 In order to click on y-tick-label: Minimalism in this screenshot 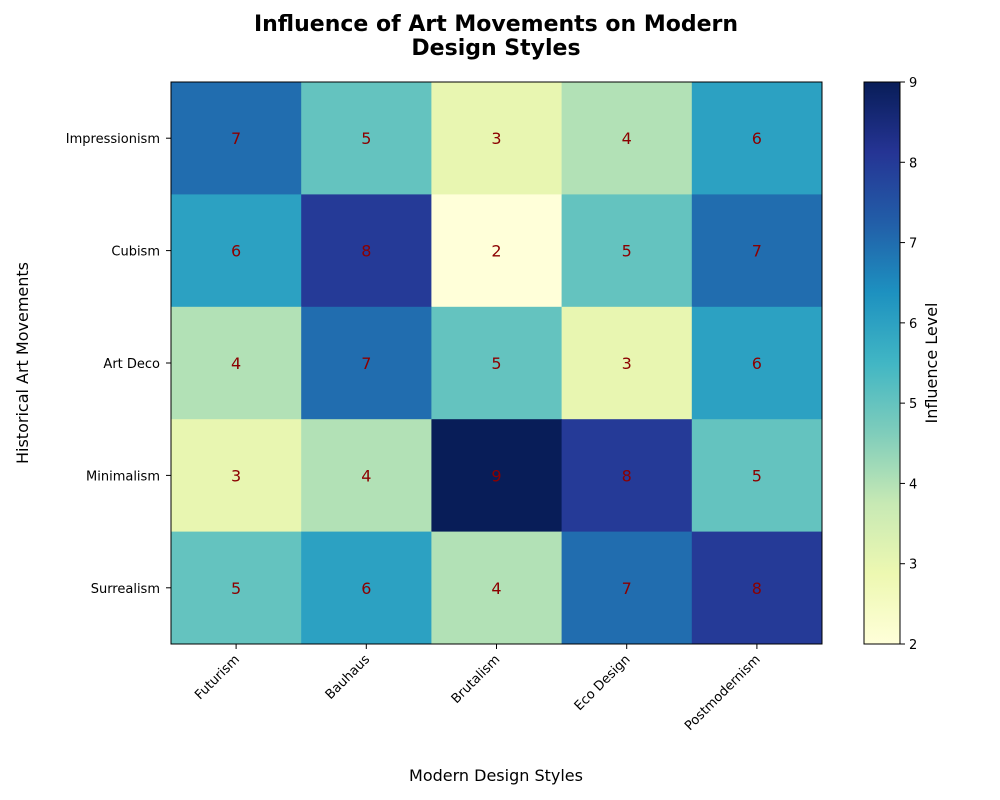, I will do `click(123, 476)`.